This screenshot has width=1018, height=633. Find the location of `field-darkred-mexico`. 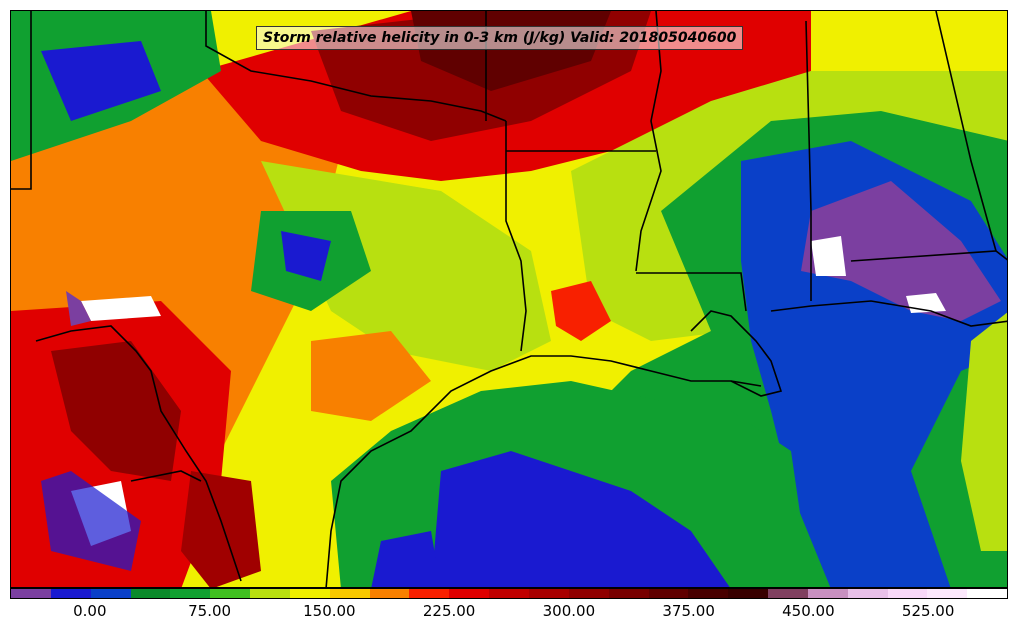

field-darkred-mexico is located at coordinates (221, 529).